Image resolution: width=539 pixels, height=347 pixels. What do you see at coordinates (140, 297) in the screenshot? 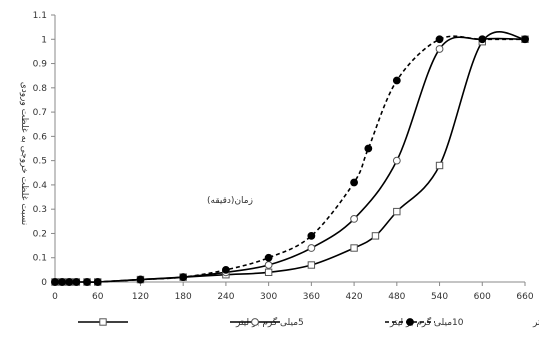
I see `x-tick-label: 120` at bounding box center [140, 297].